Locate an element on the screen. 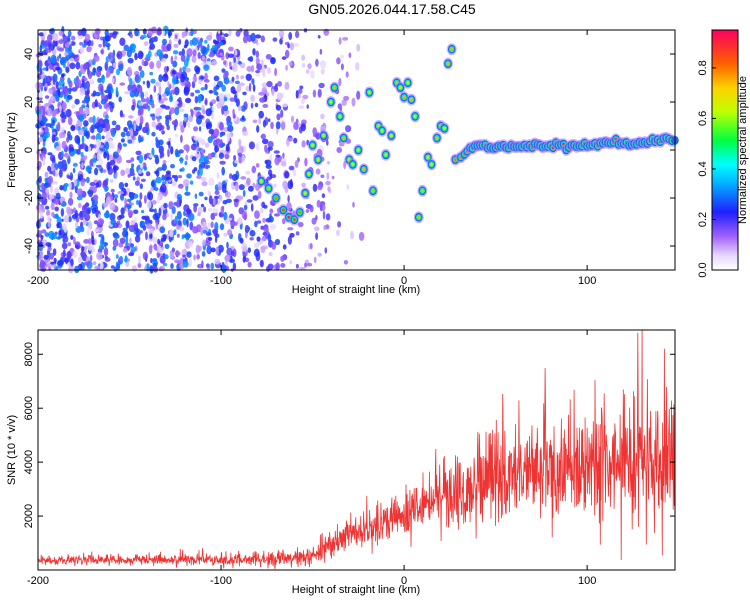  snr-y-tick-label: 8000 is located at coordinates (29, 354).